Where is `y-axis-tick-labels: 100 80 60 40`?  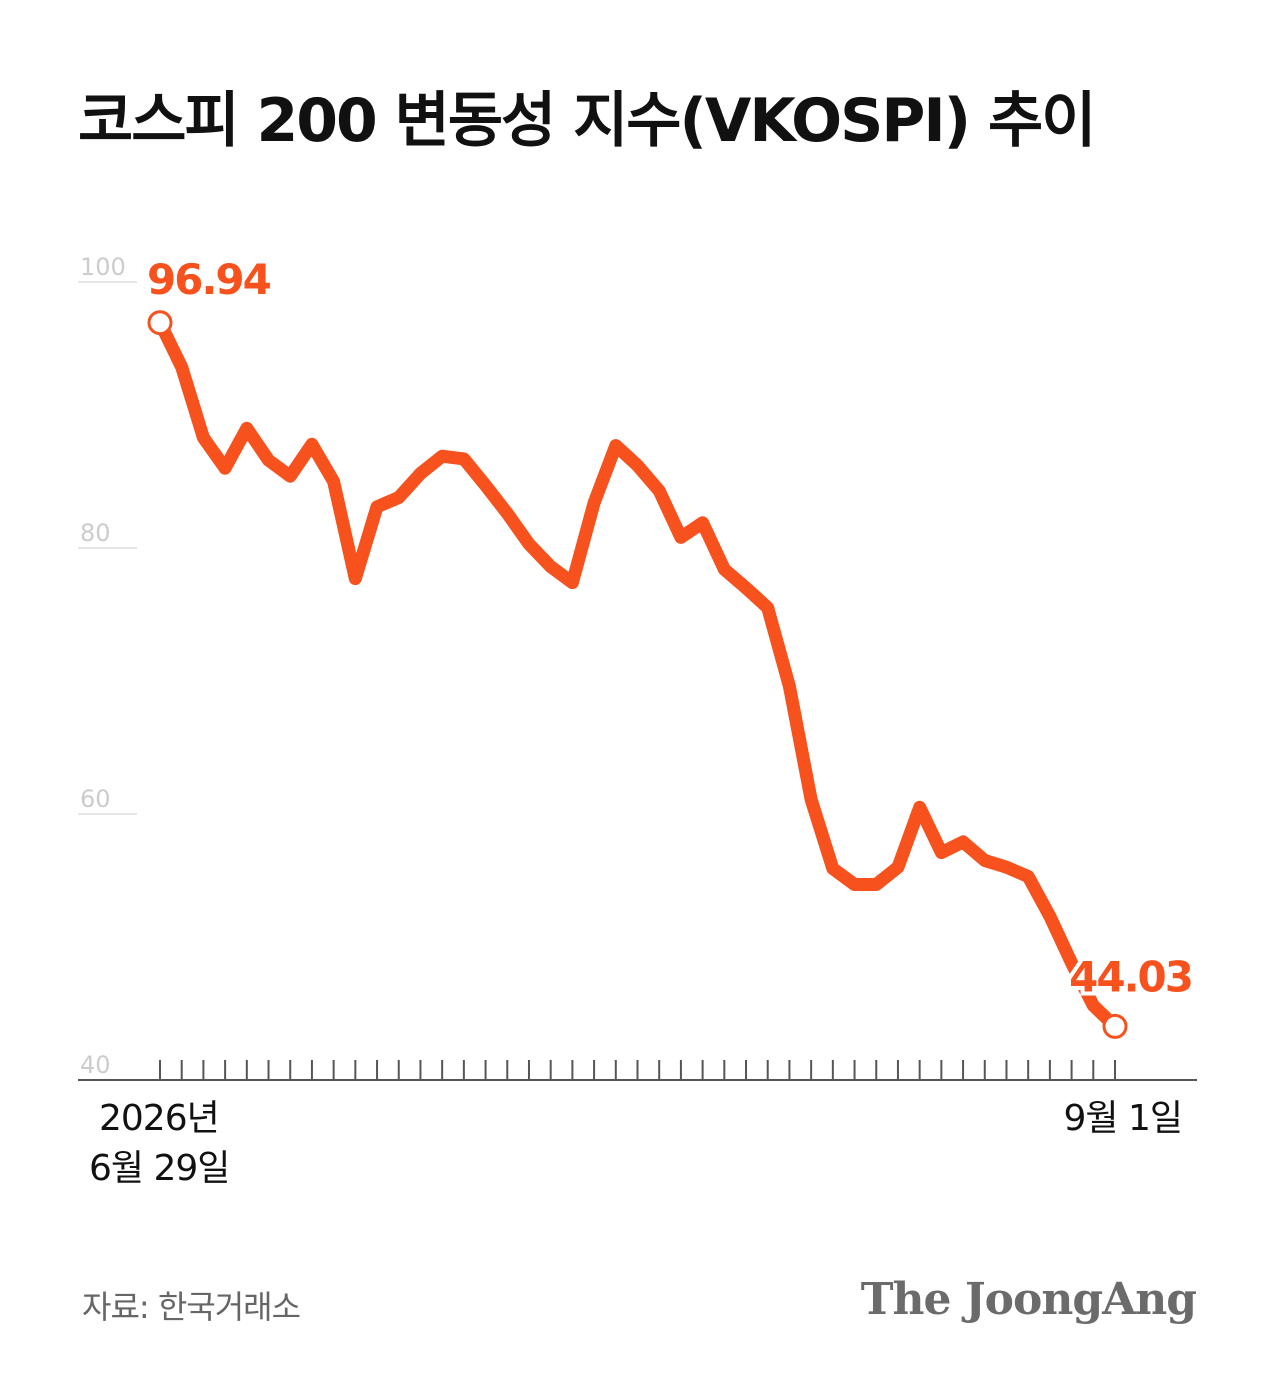 y-axis-tick-labels: 100 80 60 40 is located at coordinates (103, 666).